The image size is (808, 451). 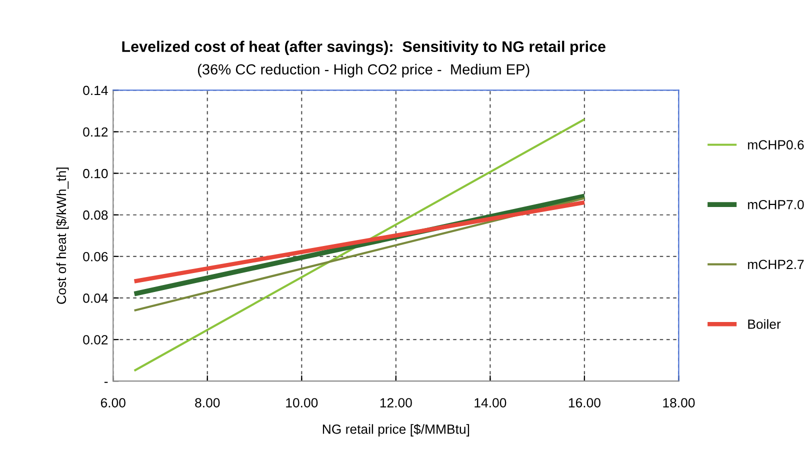 I want to click on x-axis-title: NG retail price [$/MMBtu], so click(x=396, y=430).